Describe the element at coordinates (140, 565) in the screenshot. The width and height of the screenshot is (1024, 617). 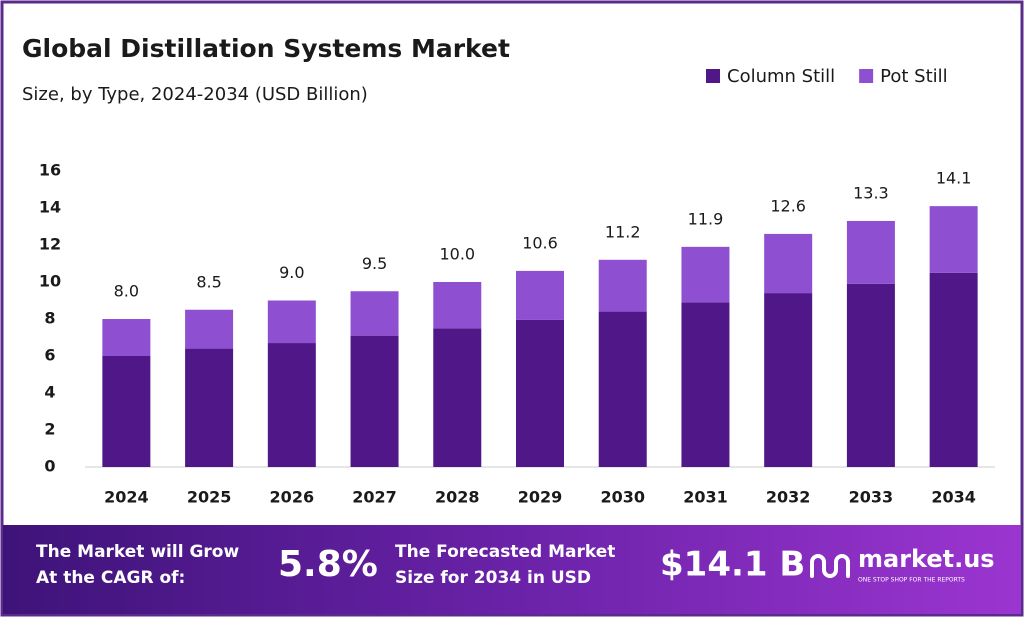
I see `cagr-text: The Market will Grow At the CAGR of:` at that location.